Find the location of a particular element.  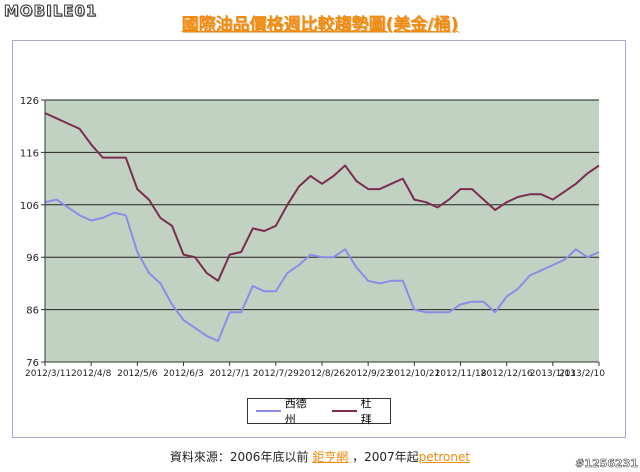

x-tick-label: 2012/3/11 is located at coordinates (48, 374).